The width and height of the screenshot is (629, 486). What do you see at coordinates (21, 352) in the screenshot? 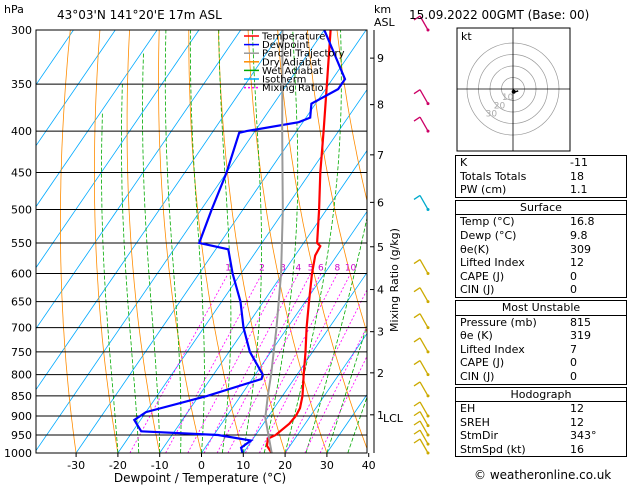
I see `pressure-tick-label: 750` at bounding box center [21, 352].